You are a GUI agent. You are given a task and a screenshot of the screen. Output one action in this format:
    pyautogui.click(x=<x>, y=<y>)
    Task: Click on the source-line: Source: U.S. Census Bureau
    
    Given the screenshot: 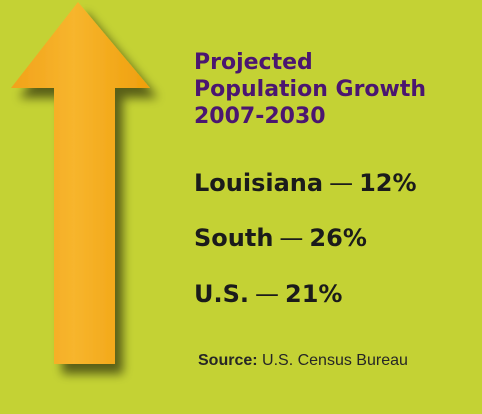 What is the action you would take?
    pyautogui.click(x=303, y=361)
    